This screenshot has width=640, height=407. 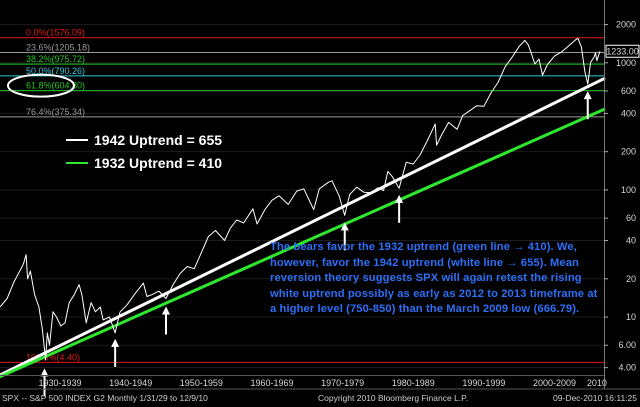 What do you see at coordinates (626, 25) in the screenshot?
I see `y-tick-label: 2000` at bounding box center [626, 25].